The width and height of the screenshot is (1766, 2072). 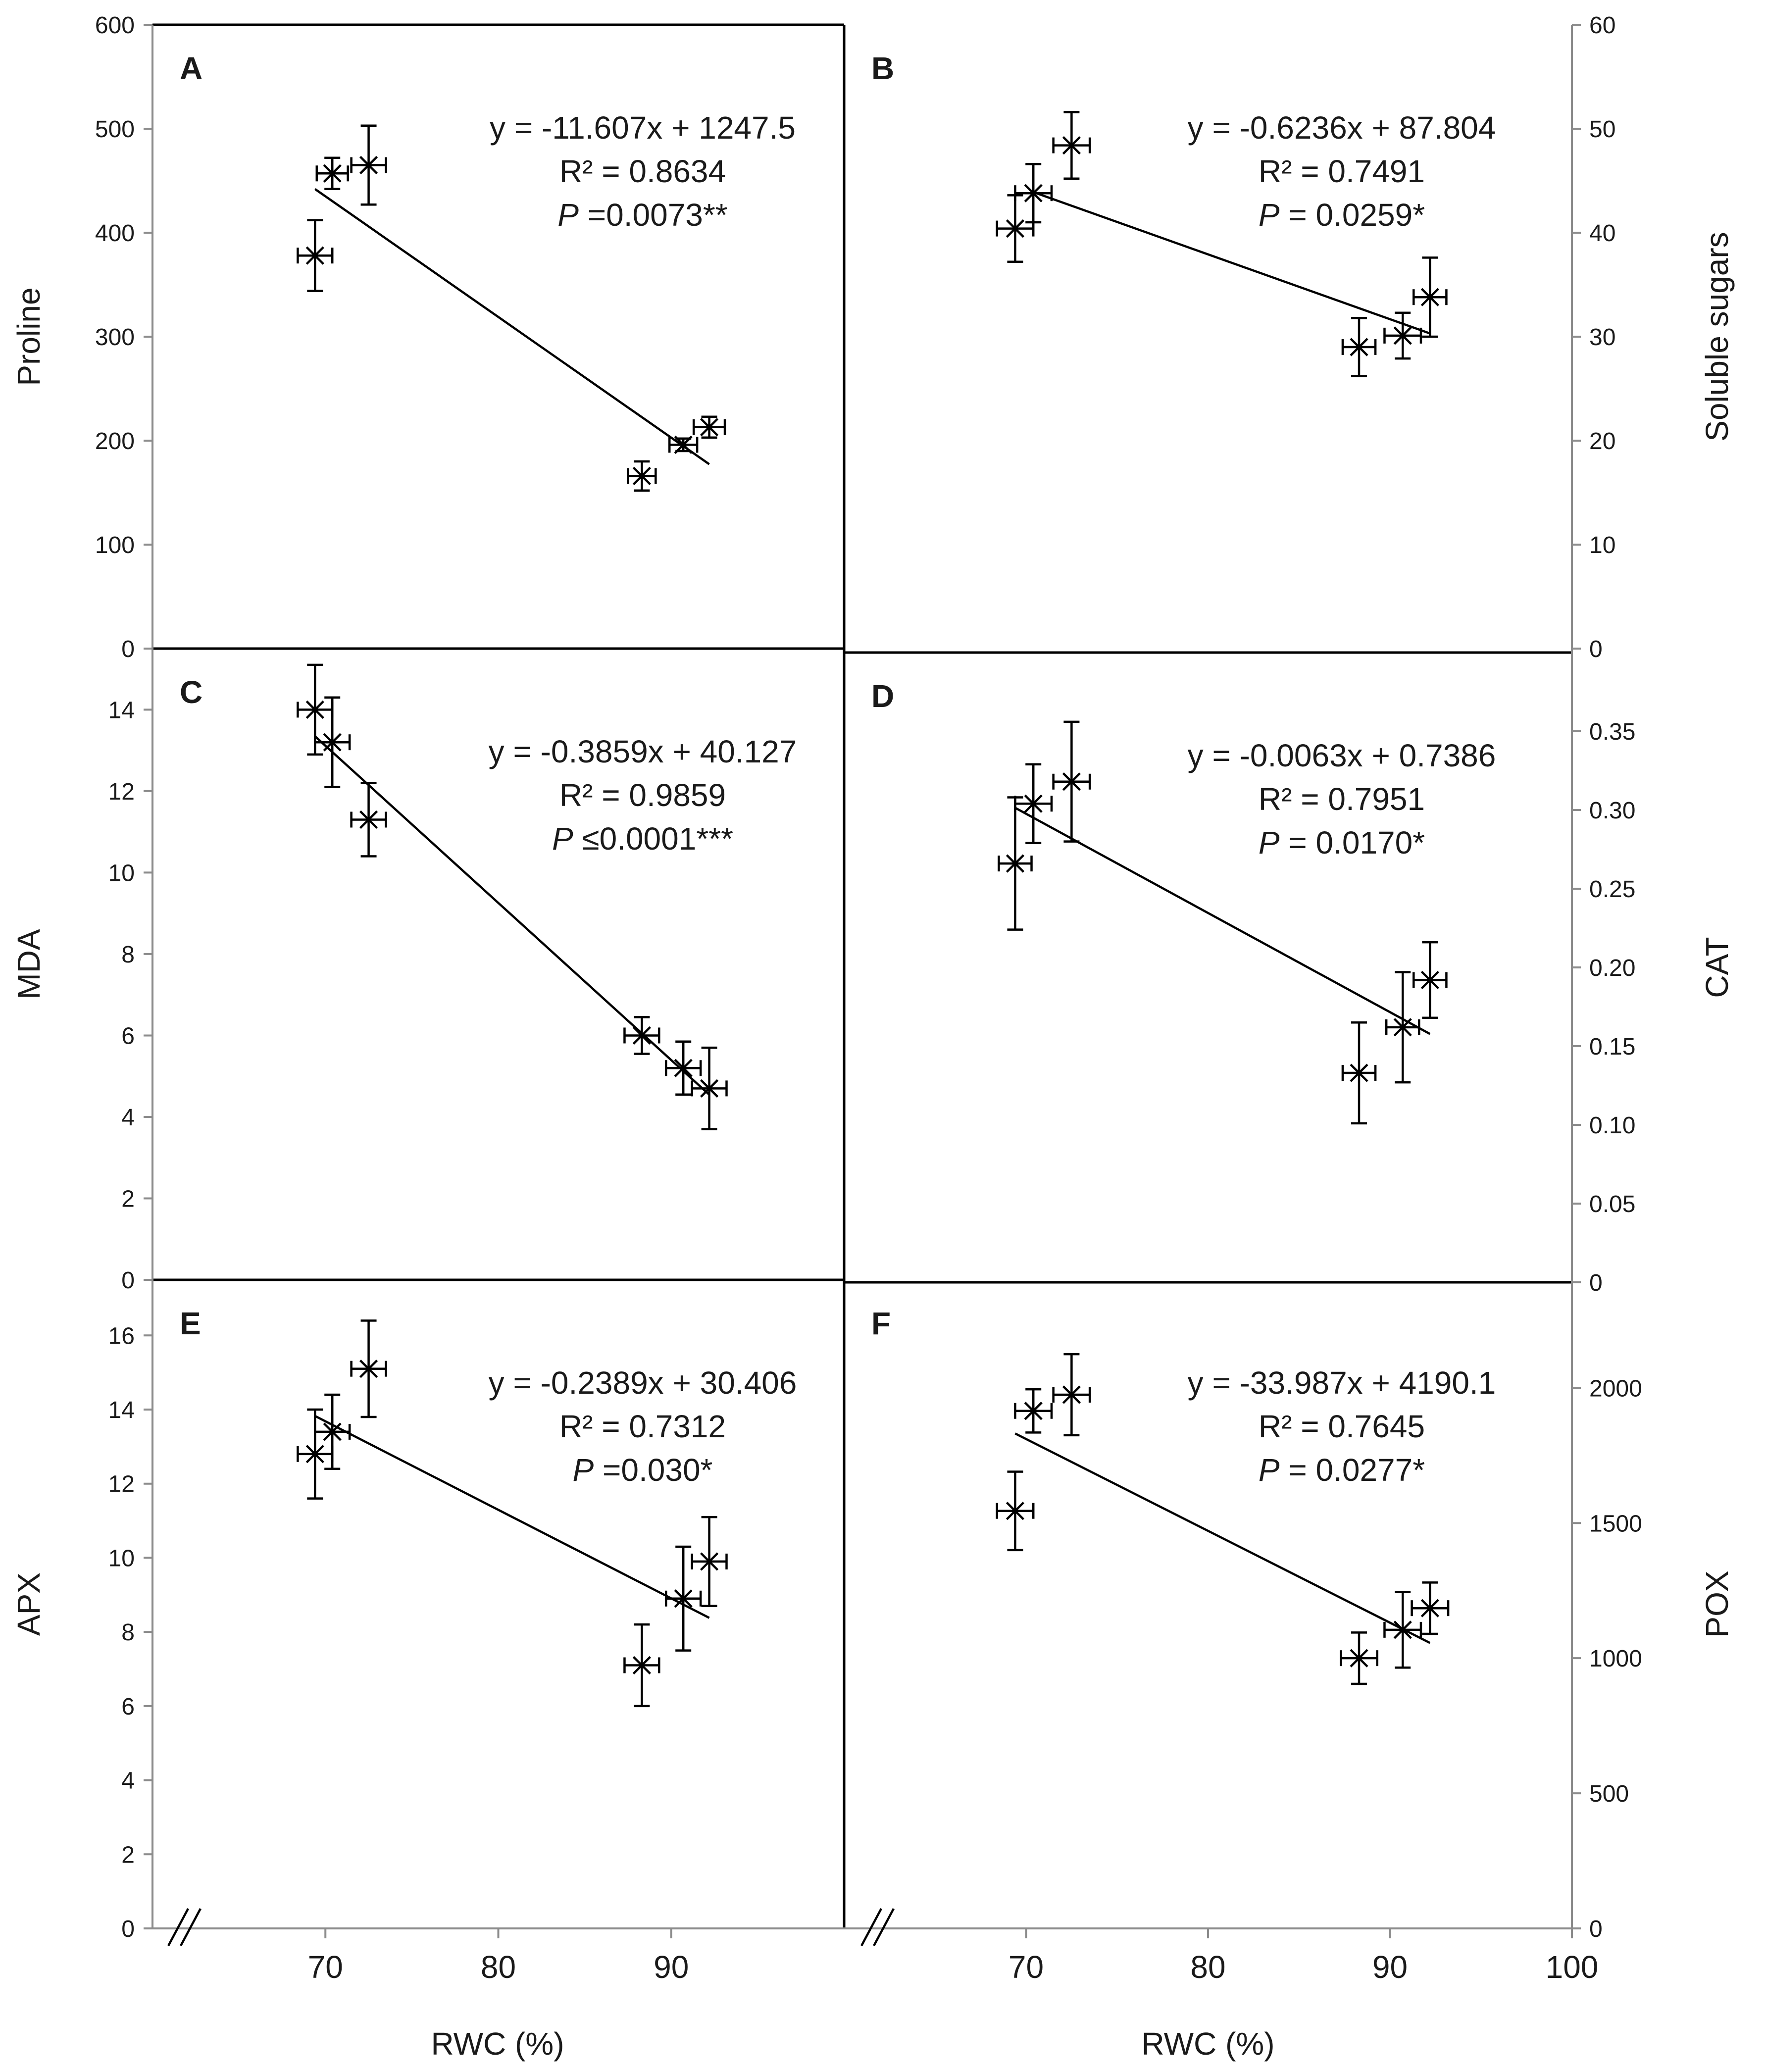 I want to click on p-value-text: =0.030*, so click(x=653, y=1470).